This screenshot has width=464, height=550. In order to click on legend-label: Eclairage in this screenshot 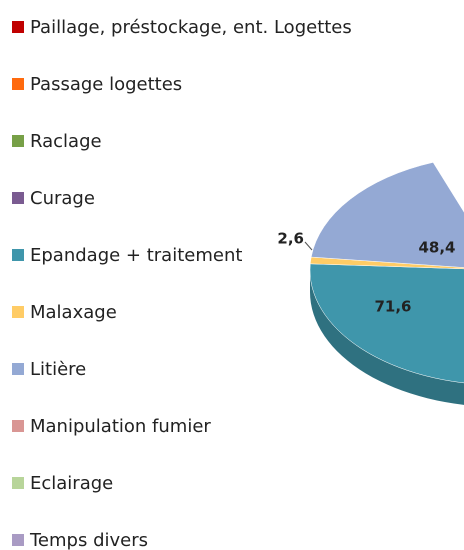, I will do `click(71, 483)`.